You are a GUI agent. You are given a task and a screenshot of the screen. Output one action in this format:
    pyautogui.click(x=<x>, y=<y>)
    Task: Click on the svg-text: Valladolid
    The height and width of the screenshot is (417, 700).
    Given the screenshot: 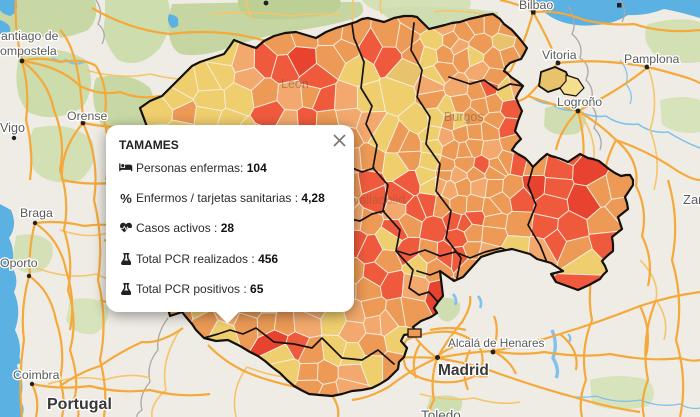 What is the action you would take?
    pyautogui.click(x=378, y=200)
    